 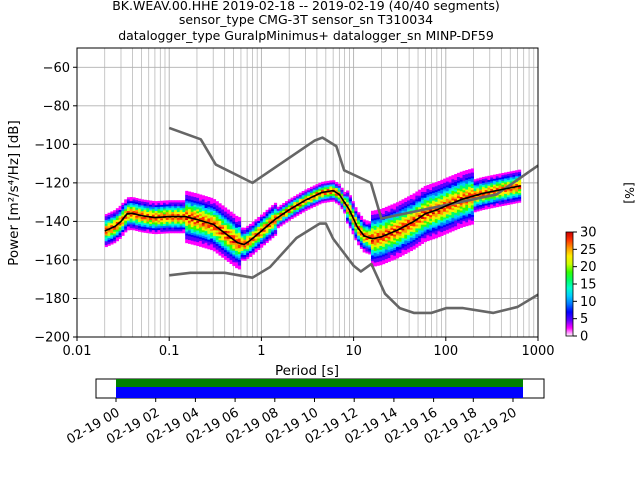 What do you see at coordinates (584, 319) in the screenshot?
I see `colorbar-tick-label: 5` at bounding box center [584, 319].